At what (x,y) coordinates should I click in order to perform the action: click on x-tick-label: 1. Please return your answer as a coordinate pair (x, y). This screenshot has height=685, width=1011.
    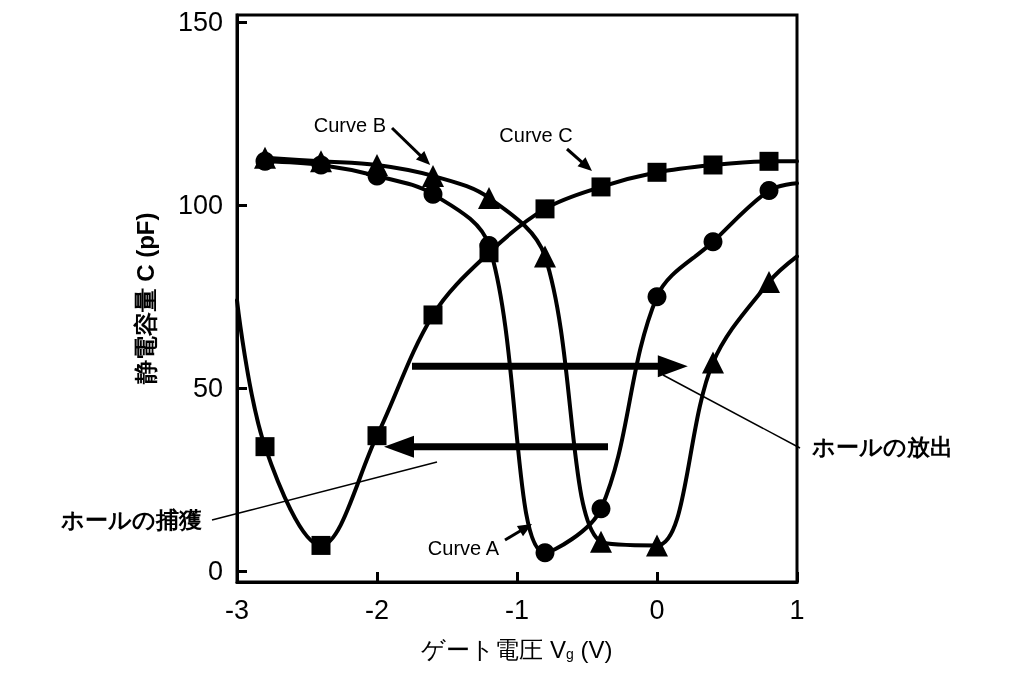
    Looking at the image, I should click on (797, 609).